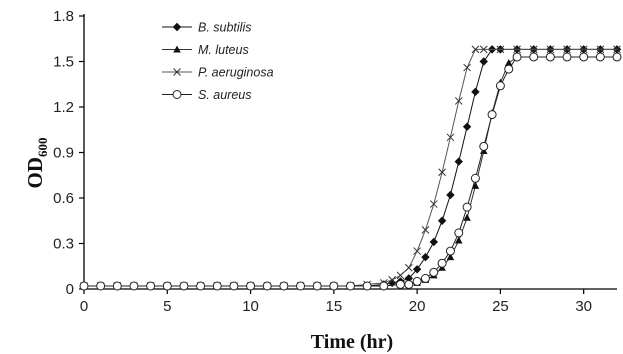  What do you see at coordinates (225, 28) in the screenshot?
I see `legend-label: B. subtilis` at bounding box center [225, 28].